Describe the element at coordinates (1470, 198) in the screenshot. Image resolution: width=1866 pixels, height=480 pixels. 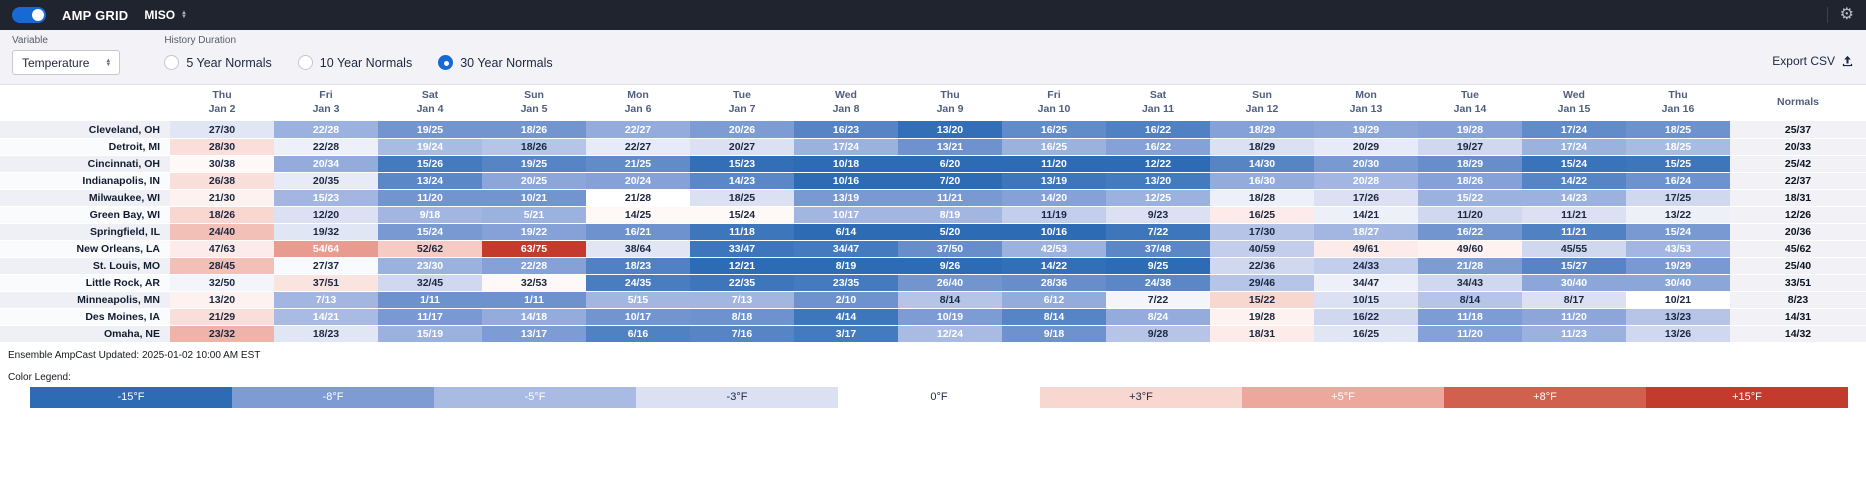
I see `grid-cell: 15/22` at that location.